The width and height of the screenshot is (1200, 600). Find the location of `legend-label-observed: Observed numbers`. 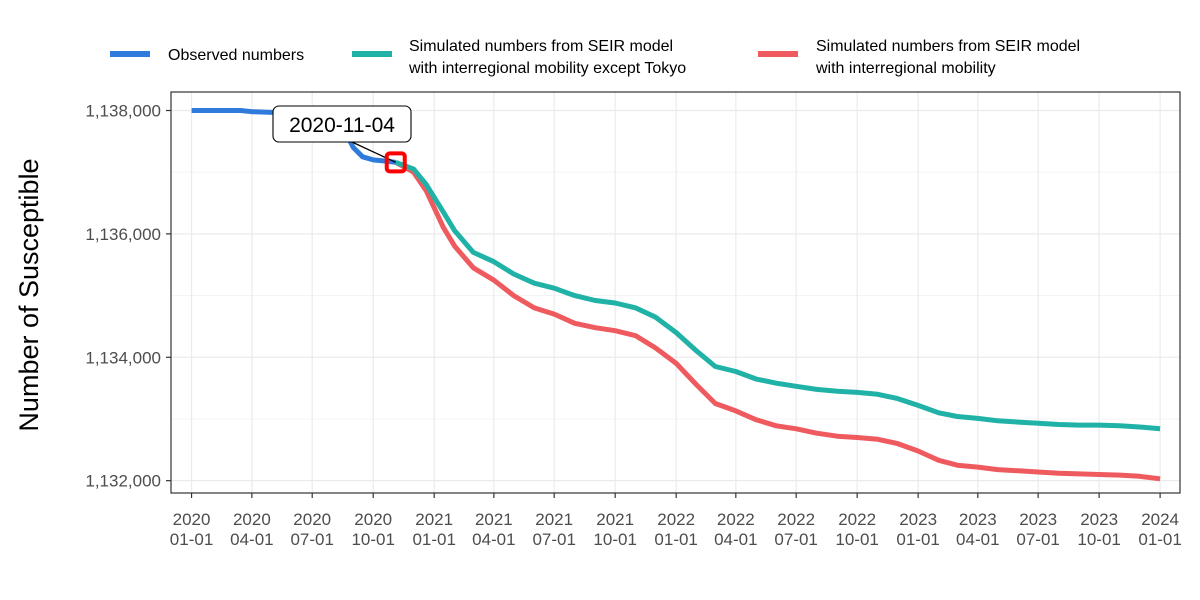

legend-label-observed: Observed numbers is located at coordinates (236, 55).